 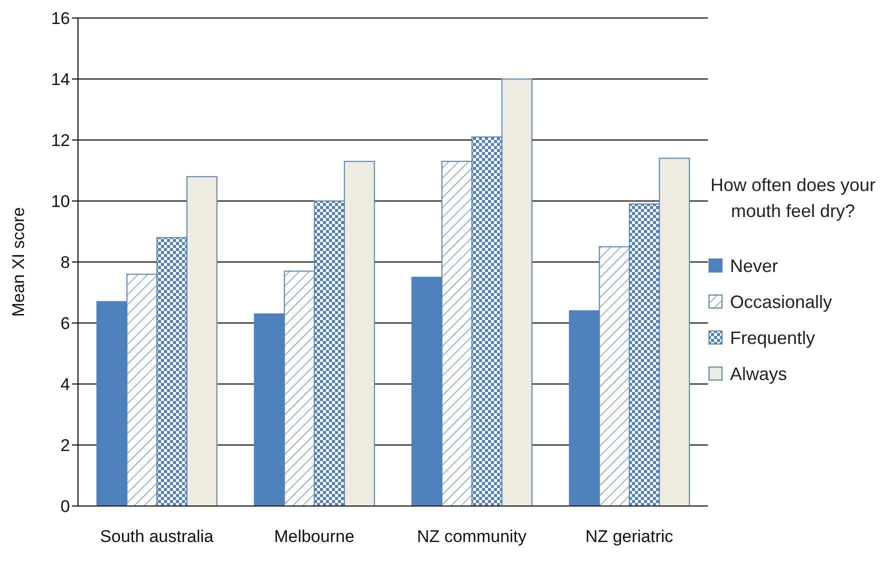 I want to click on y-tick-label: 8, so click(x=65, y=262).